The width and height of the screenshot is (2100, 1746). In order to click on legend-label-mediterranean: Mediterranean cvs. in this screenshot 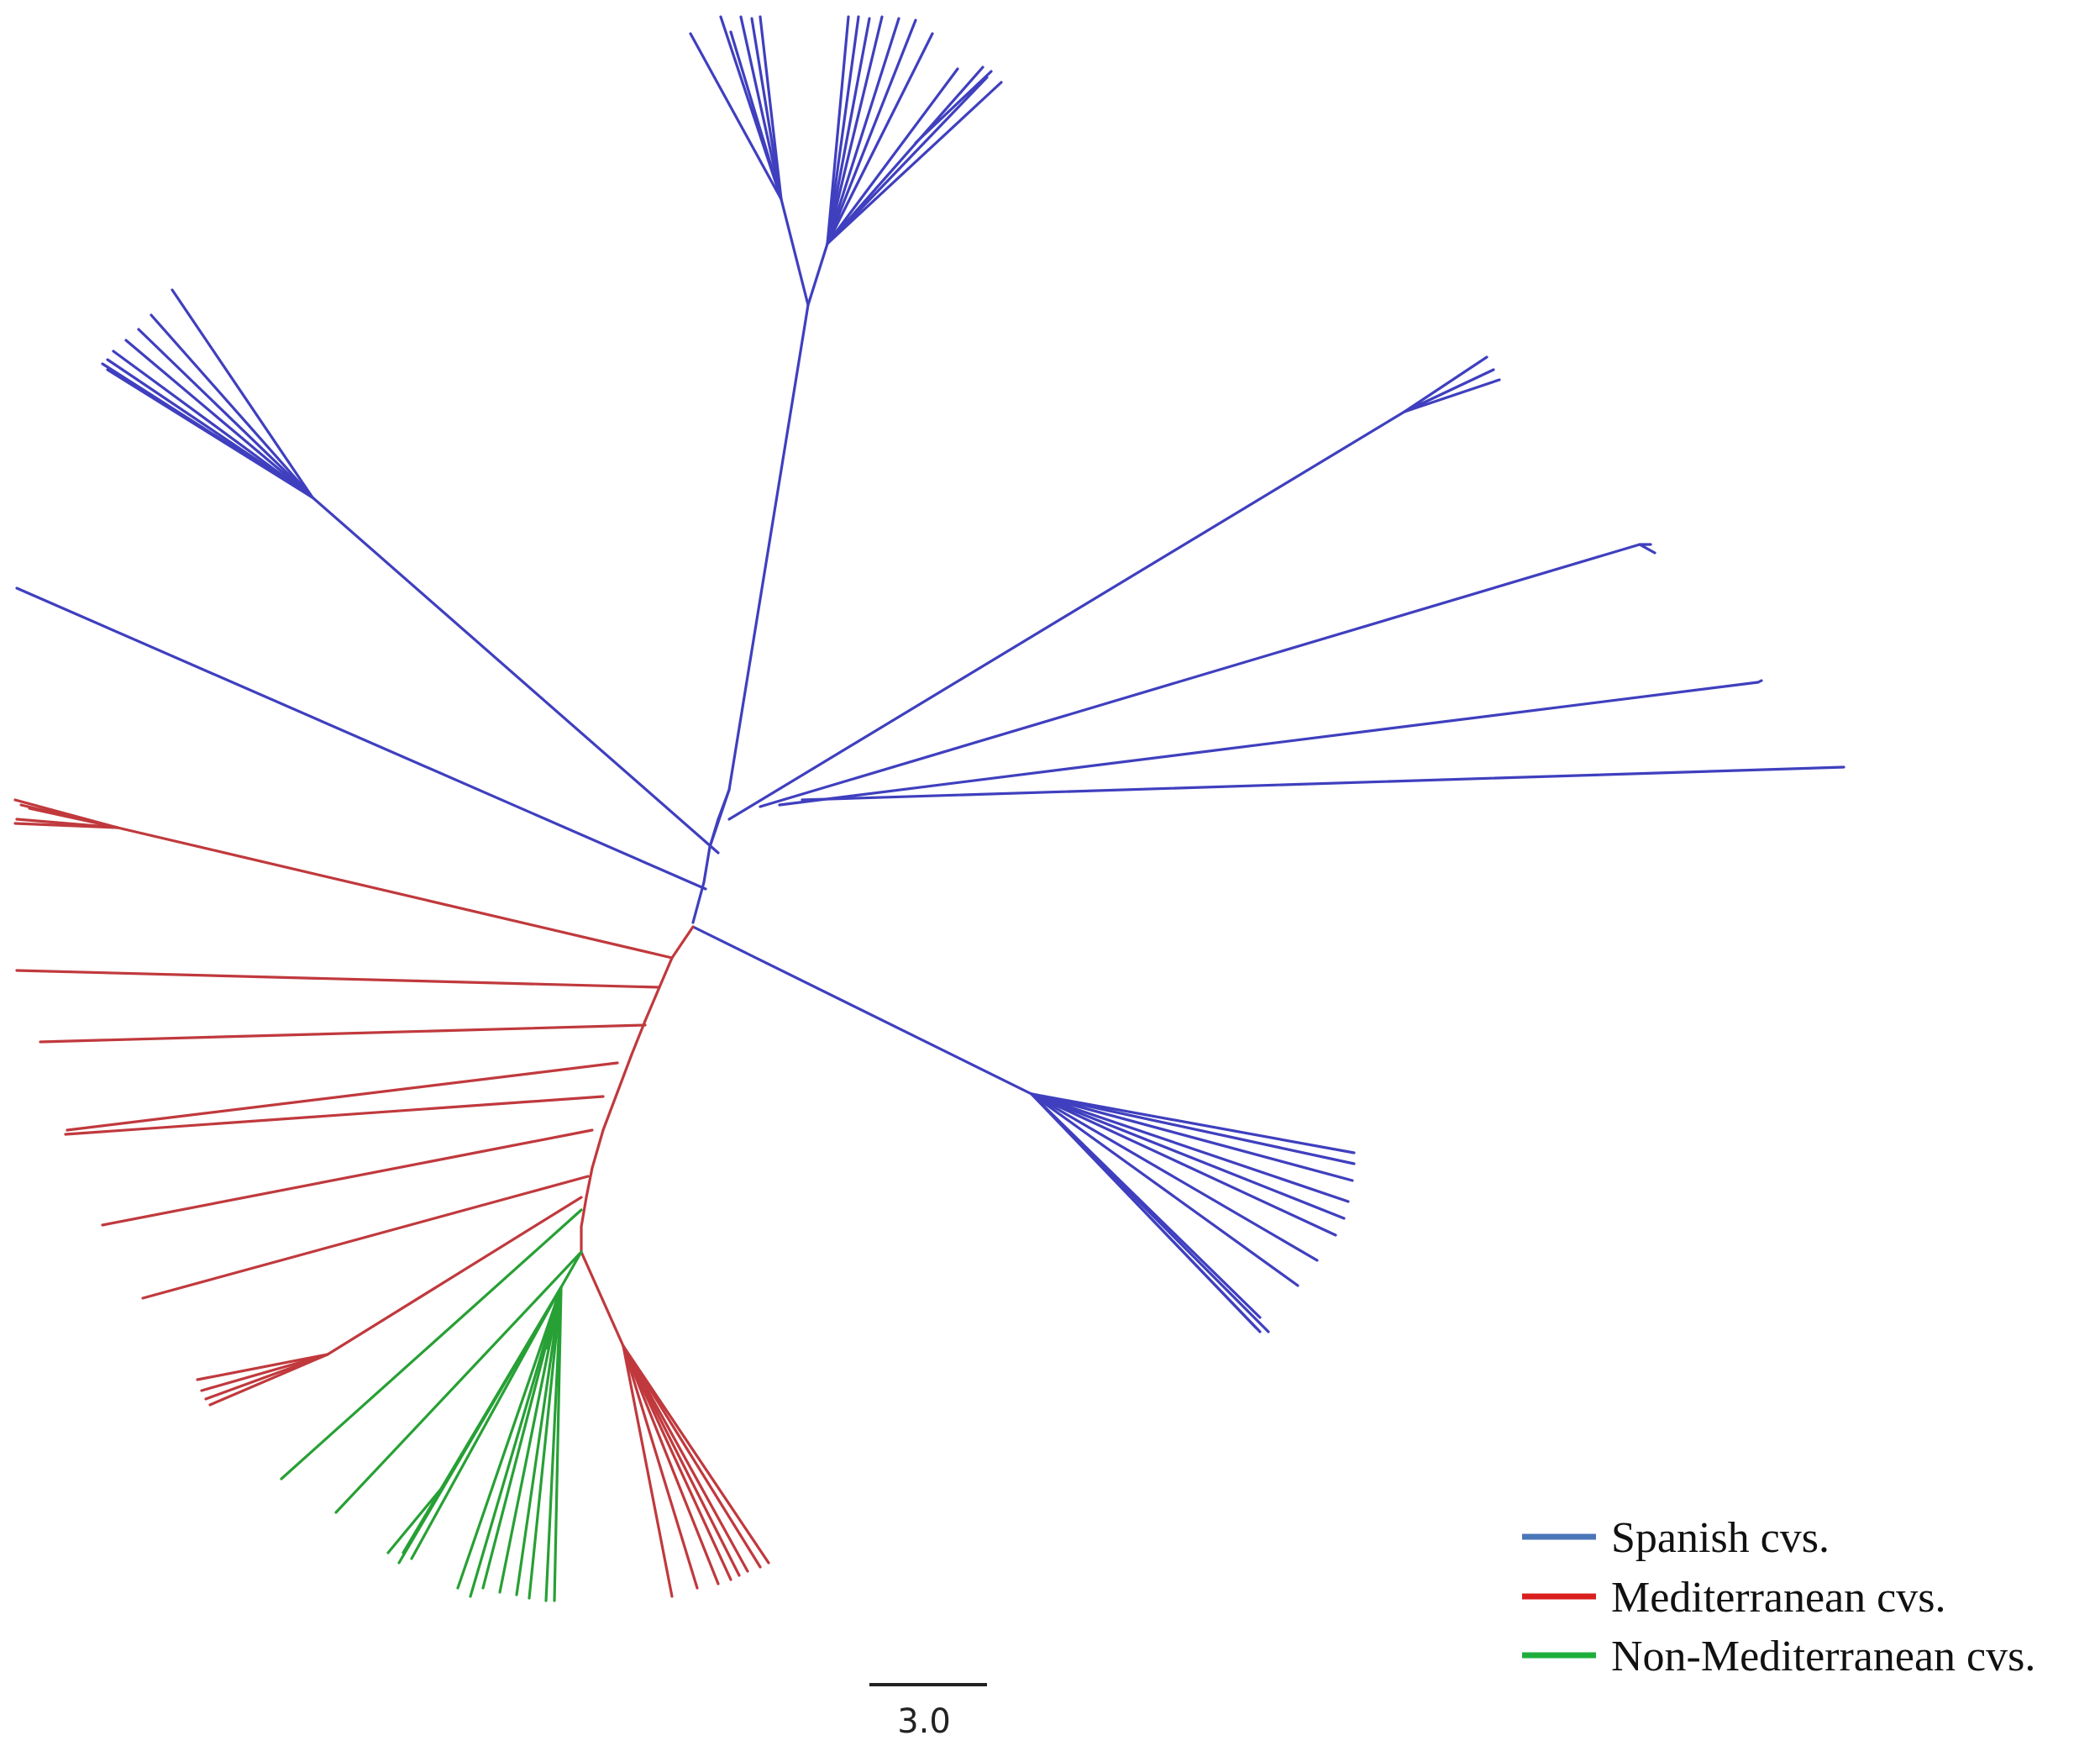, I will do `click(1778, 1598)`.